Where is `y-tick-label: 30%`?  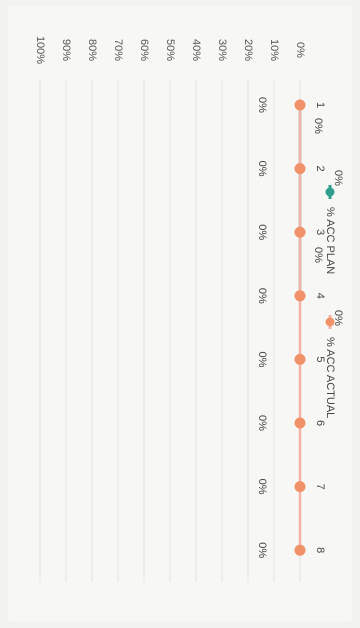 y-tick-label: 30% is located at coordinates (222, 50).